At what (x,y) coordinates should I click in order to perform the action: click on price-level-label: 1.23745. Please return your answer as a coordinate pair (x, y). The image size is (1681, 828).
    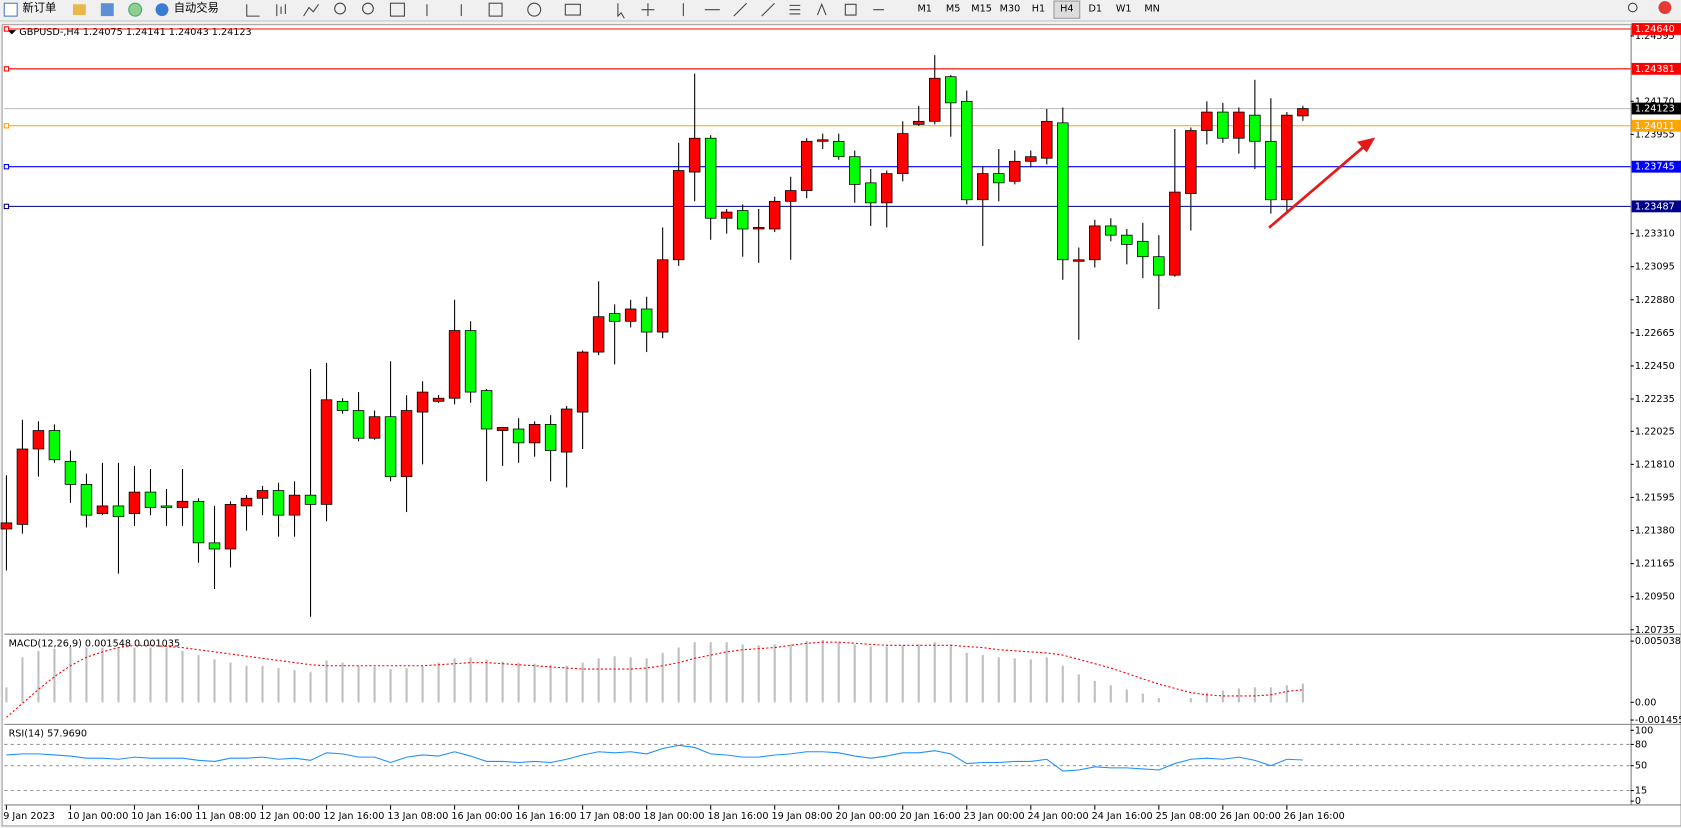
    Looking at the image, I should click on (1655, 167).